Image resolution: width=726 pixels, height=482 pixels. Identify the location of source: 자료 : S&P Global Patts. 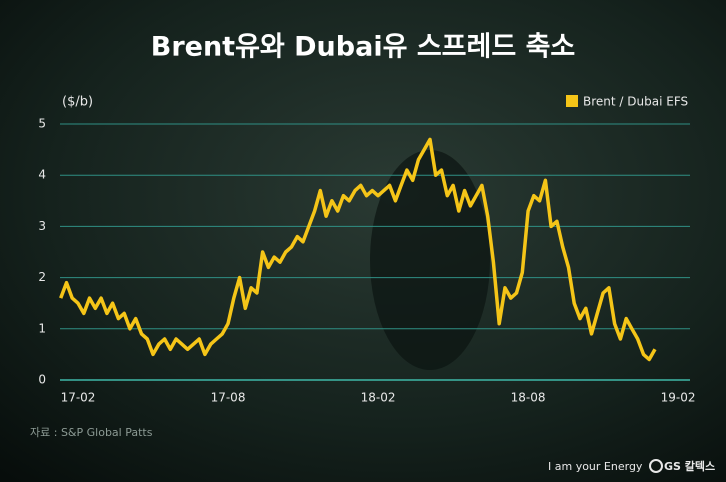
(91, 432).